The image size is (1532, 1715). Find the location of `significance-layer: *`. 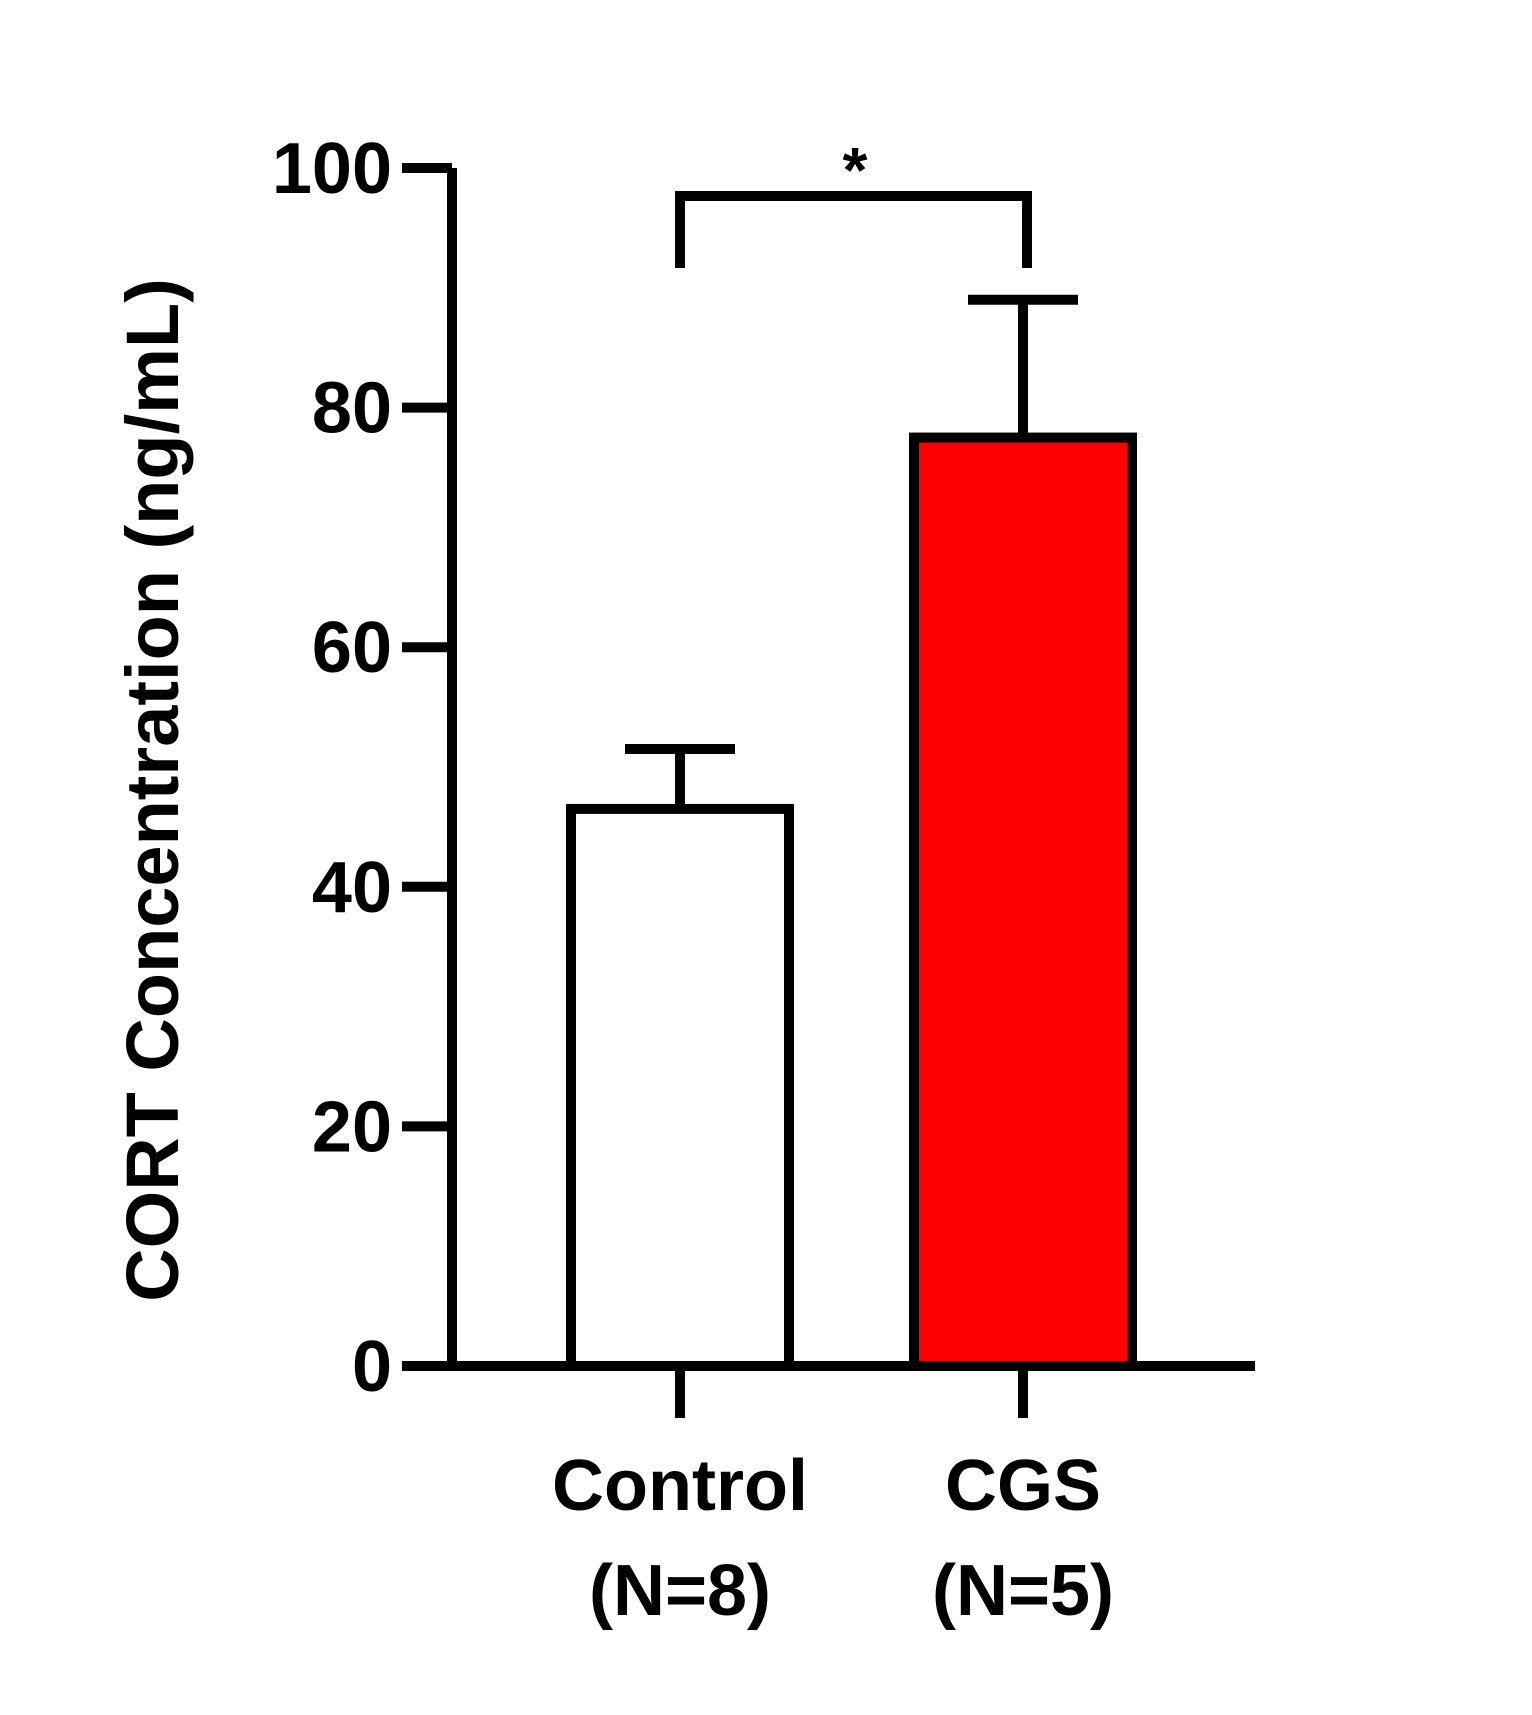

significance-layer: * is located at coordinates (853, 201).